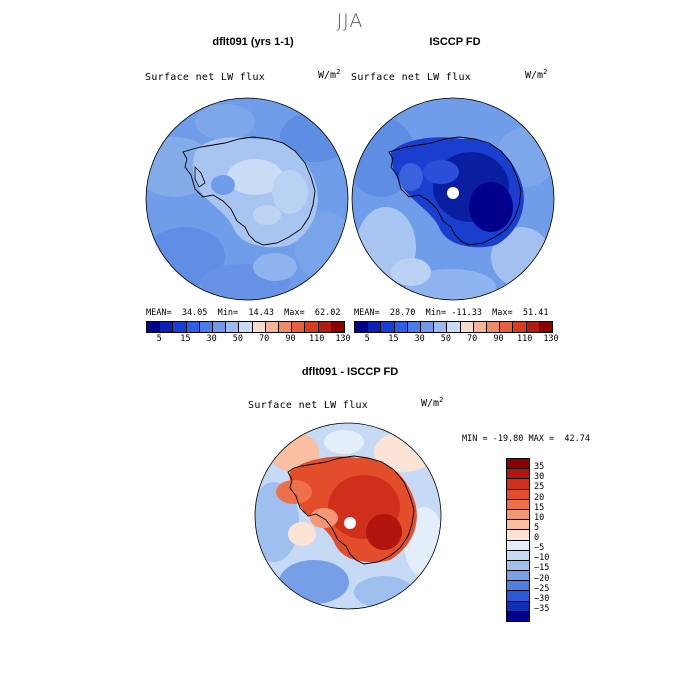 Image resolution: width=700 pixels, height=700 pixels. What do you see at coordinates (432, 402) in the screenshot?
I see `diff-units-label: W/m2` at bounding box center [432, 402].